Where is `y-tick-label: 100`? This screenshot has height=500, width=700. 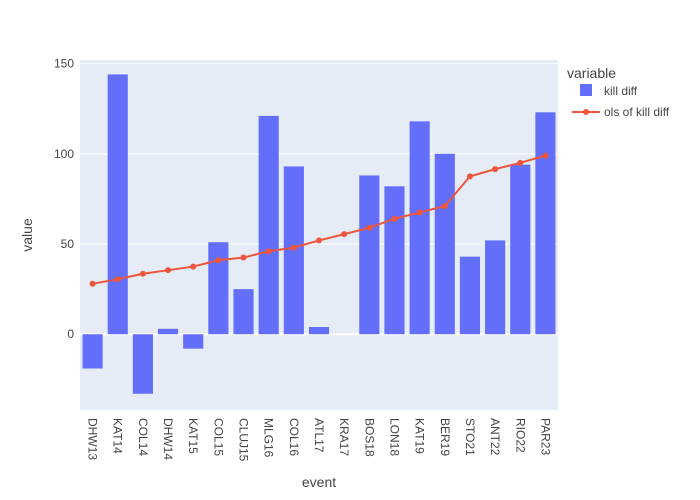
y-tick-label: 100 is located at coordinates (64, 154).